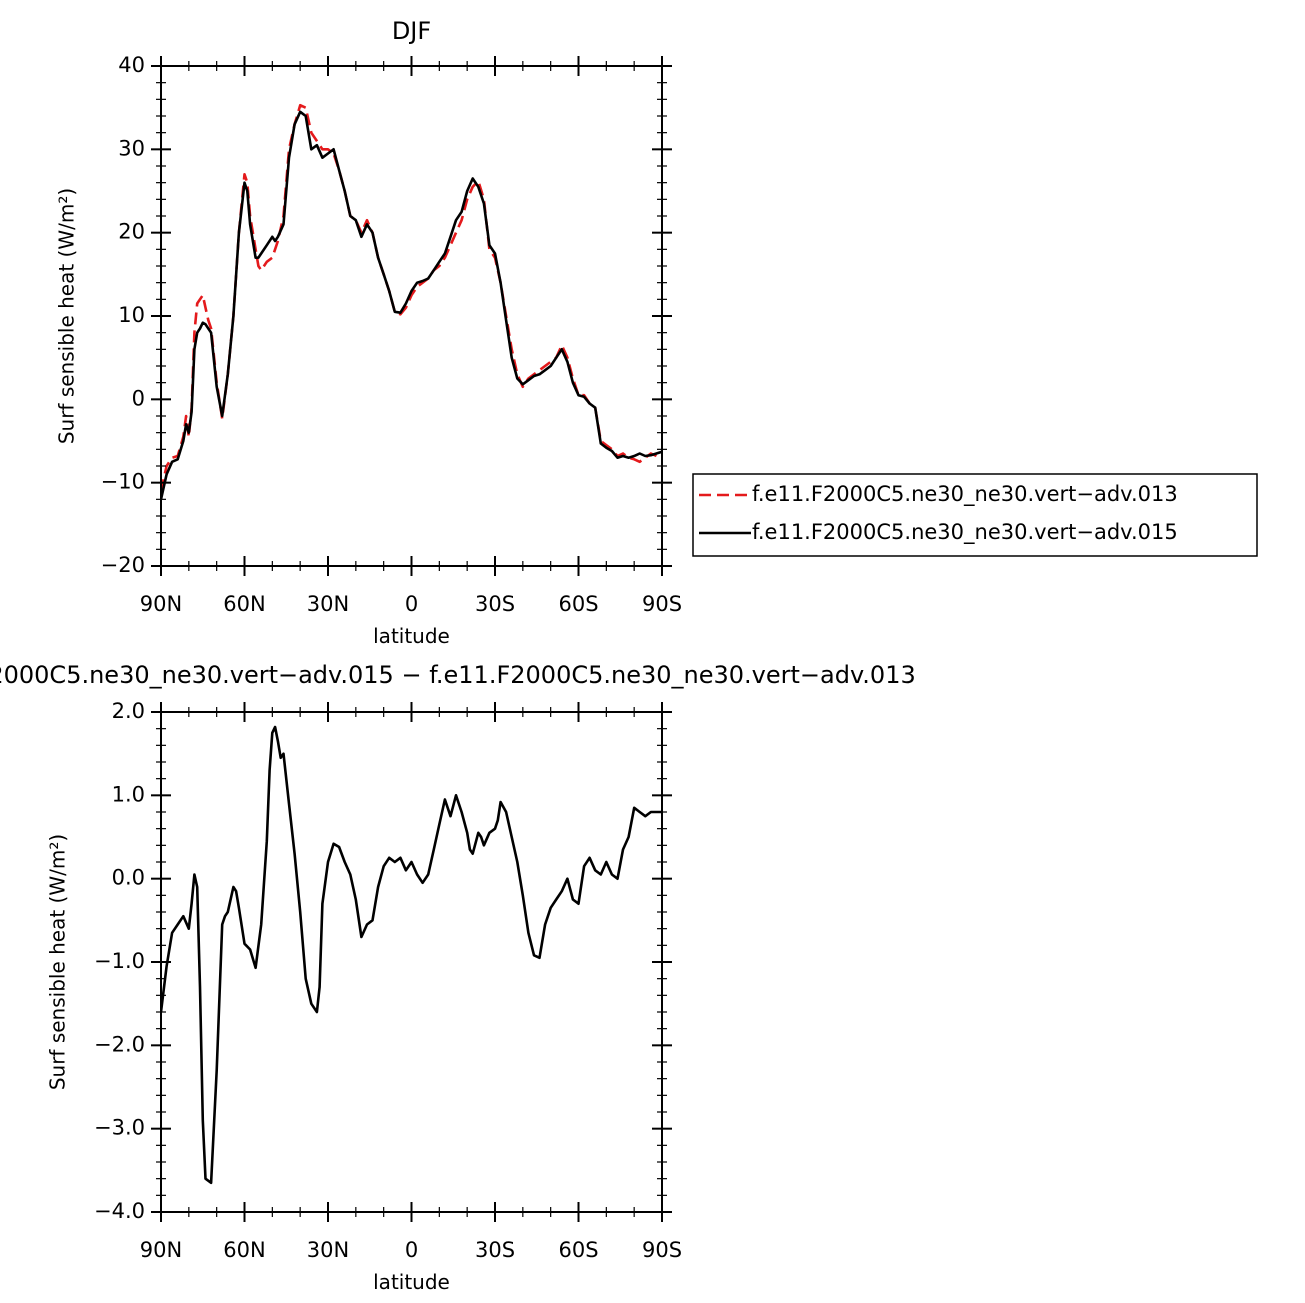 This screenshot has width=1305, height=1303. Describe the element at coordinates (67, 316) in the screenshot. I see `panel1-y-axis-label: Surf sensible heat (W/m²)` at that location.